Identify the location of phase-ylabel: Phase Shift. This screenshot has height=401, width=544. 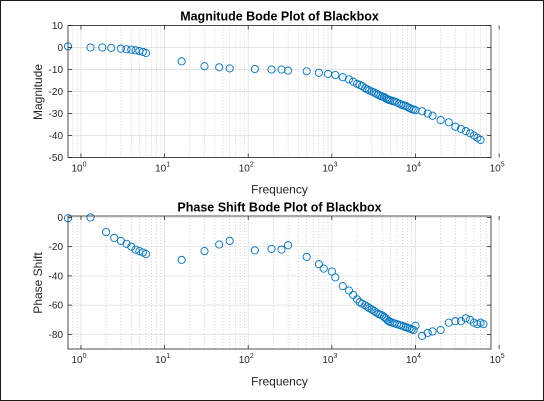
(38, 283).